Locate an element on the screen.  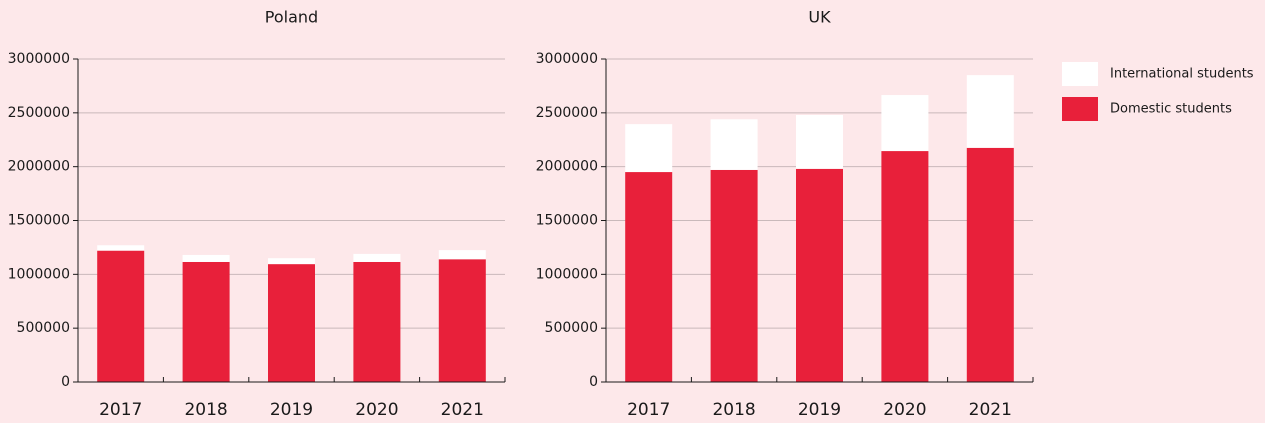
legend-label: Domestic students is located at coordinates (1171, 109).